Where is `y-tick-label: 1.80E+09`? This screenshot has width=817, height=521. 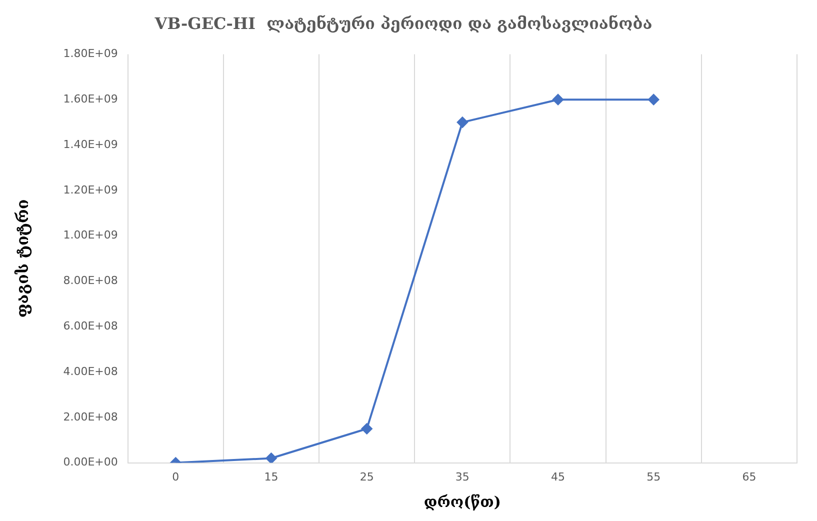 y-tick-label: 1.80E+09 is located at coordinates (90, 53).